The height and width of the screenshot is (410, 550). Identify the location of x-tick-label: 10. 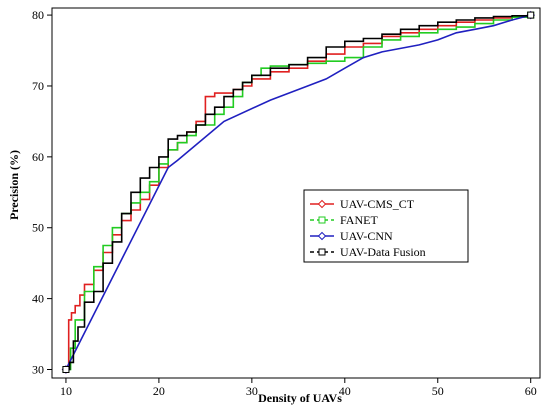
(66, 391).